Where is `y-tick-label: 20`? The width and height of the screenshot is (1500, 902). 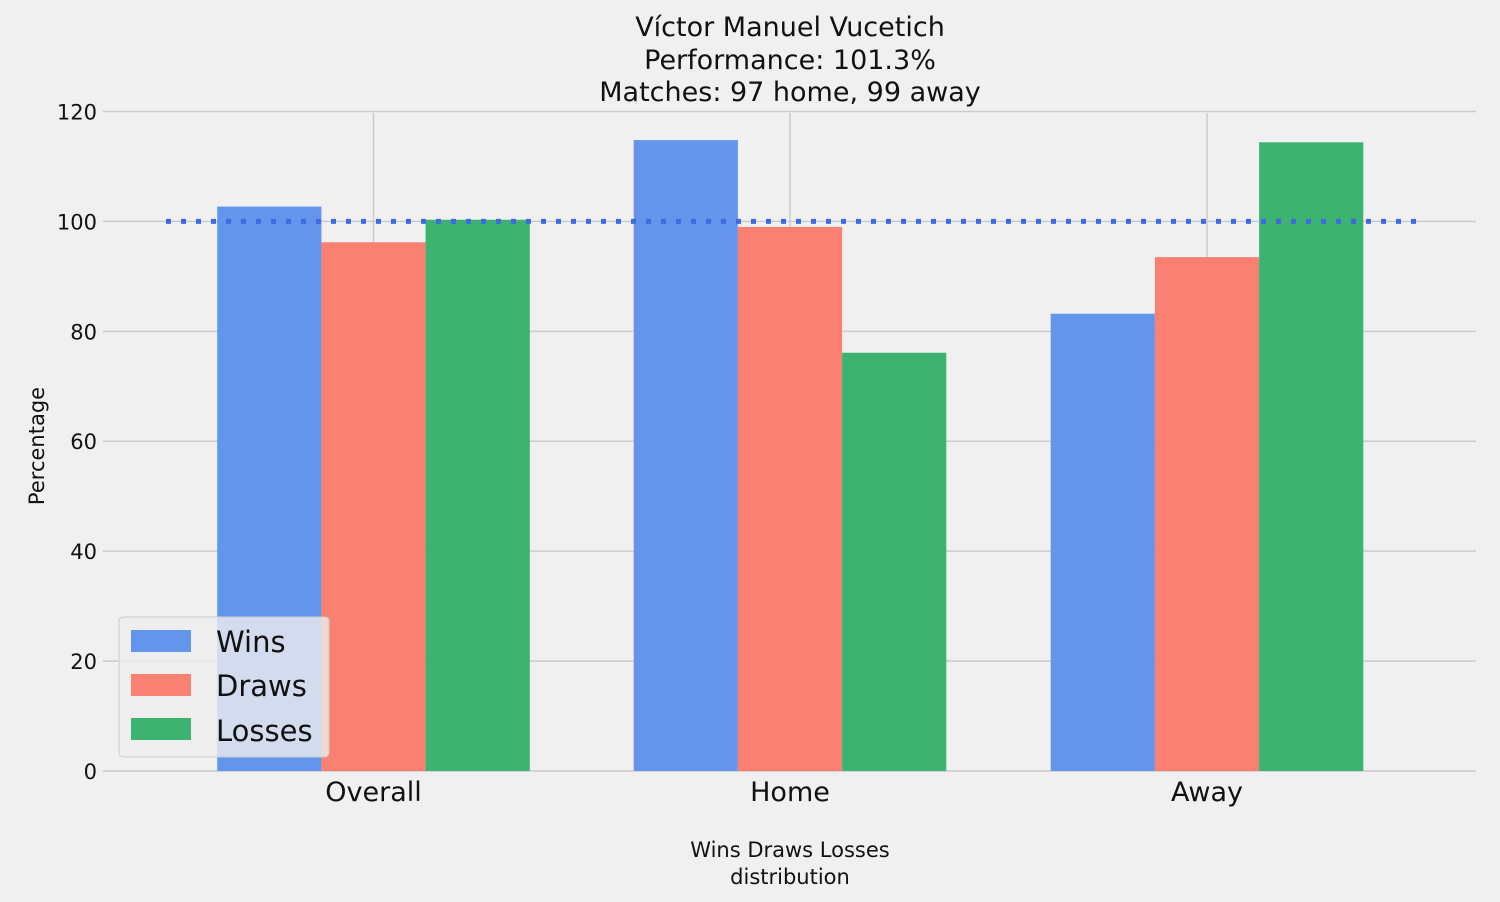
y-tick-label: 20 is located at coordinates (83, 662).